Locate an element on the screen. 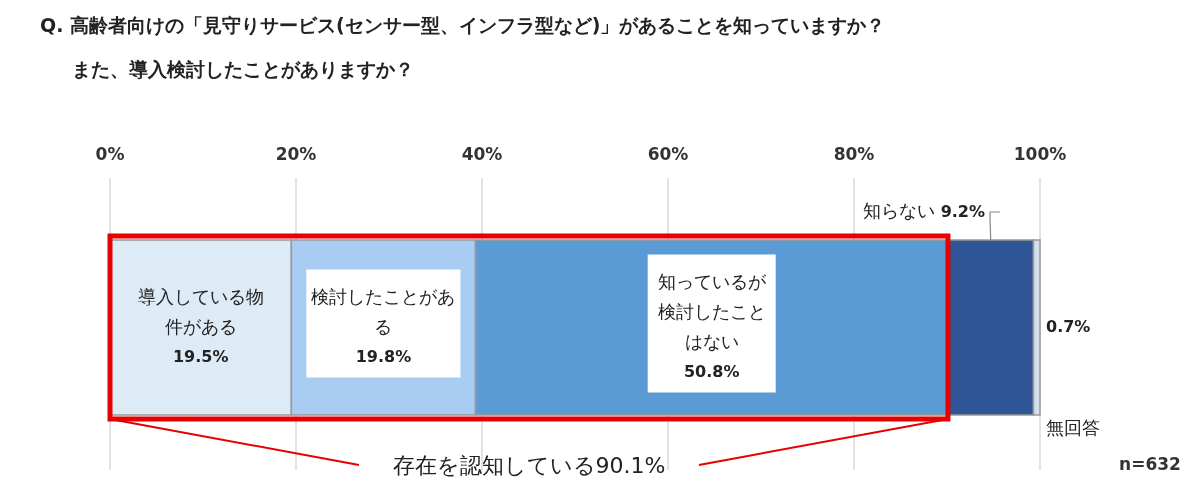  chart-title: Q. 高齢者向けの「見守りサービス(センサー型、インフラ型など)」があることを知っていますか？ is located at coordinates (463, 25).